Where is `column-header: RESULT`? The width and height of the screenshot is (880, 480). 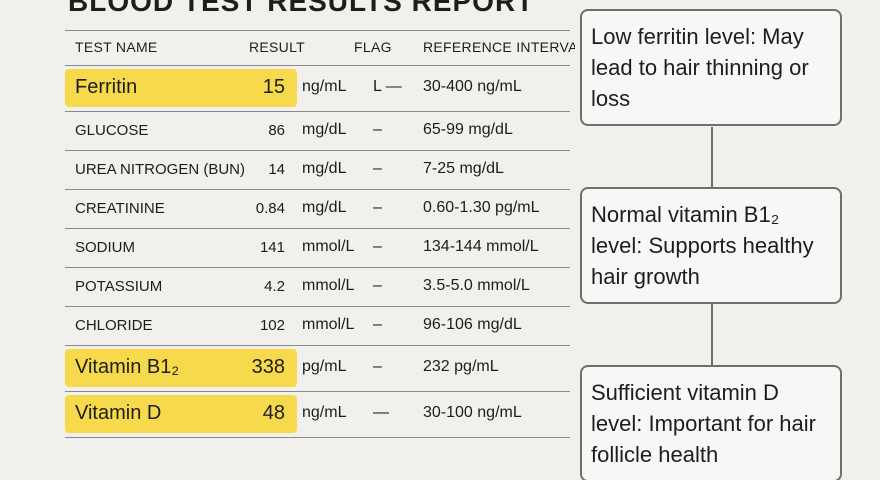
column-header: RESULT is located at coordinates (277, 47).